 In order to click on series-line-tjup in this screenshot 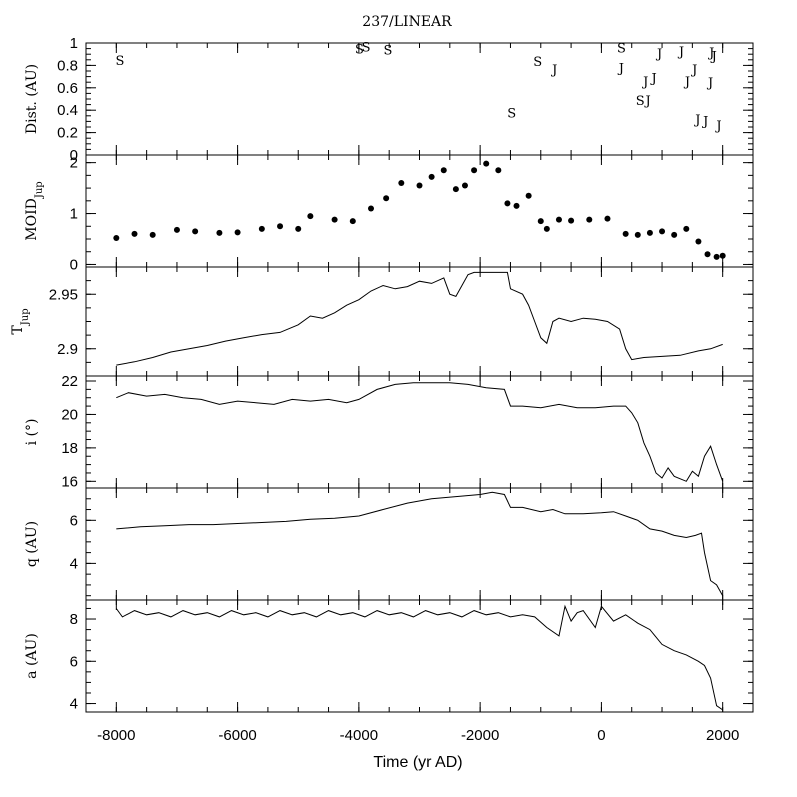, I will do `click(419, 318)`.